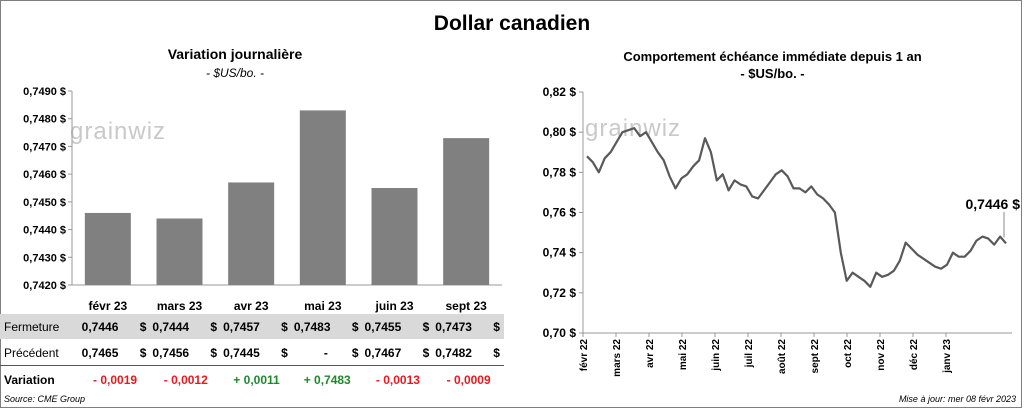 Image resolution: width=1024 pixels, height=410 pixels. What do you see at coordinates (772, 73) in the screenshot?
I see `right-chart-unit: - $US/bo. -` at bounding box center [772, 73].